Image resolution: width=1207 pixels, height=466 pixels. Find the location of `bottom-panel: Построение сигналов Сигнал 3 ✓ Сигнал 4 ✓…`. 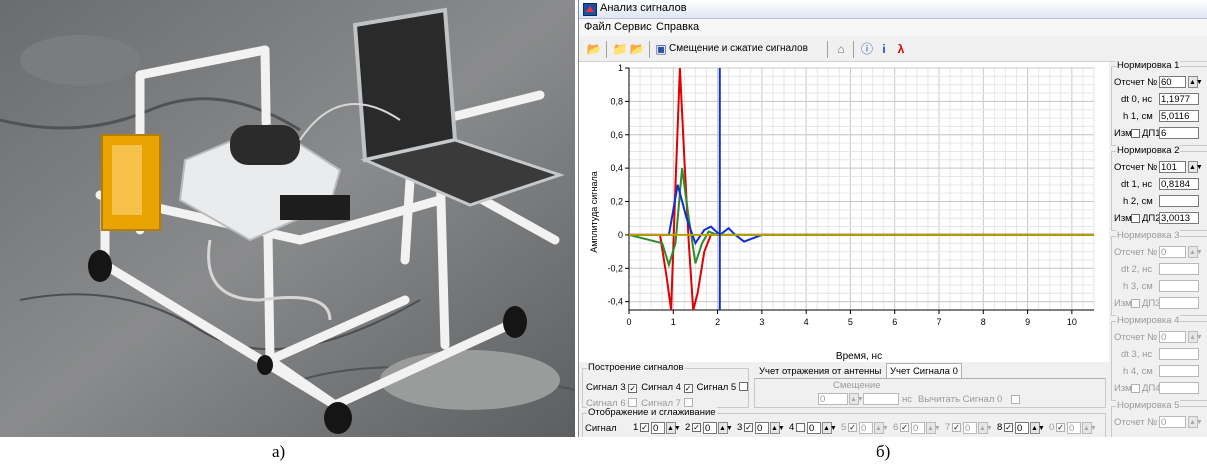

bottom-panel: Построение сигналов Сигнал 3 ✓ Сигнал 4 ✓… is located at coordinates (844, 399).